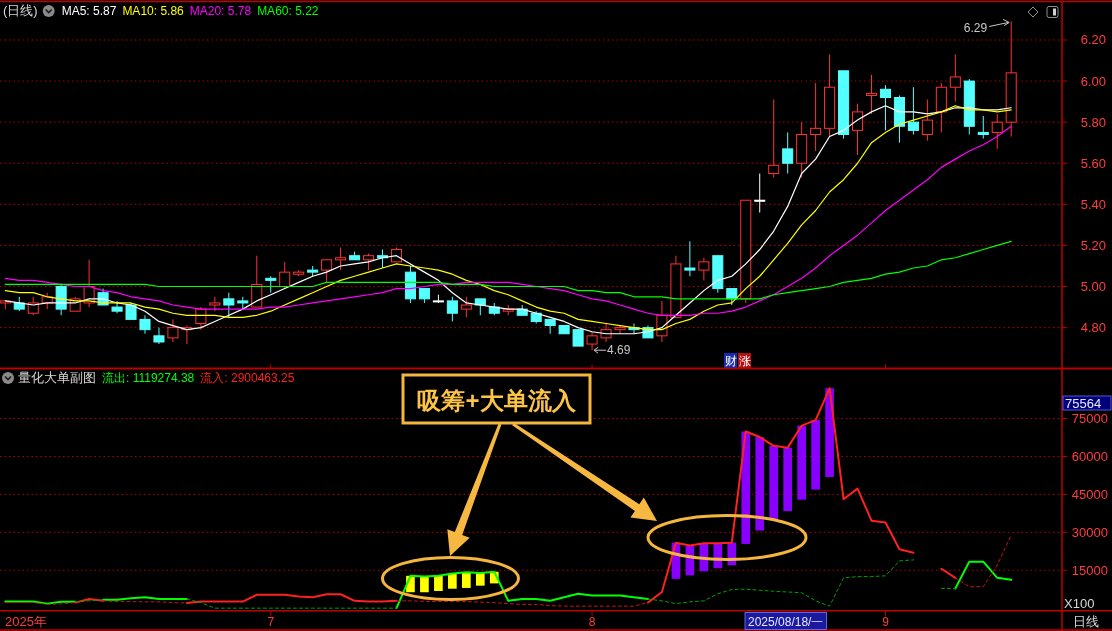 This screenshot has width=1112, height=631. I want to click on y-tick-label: 5.00, so click(1093, 287).